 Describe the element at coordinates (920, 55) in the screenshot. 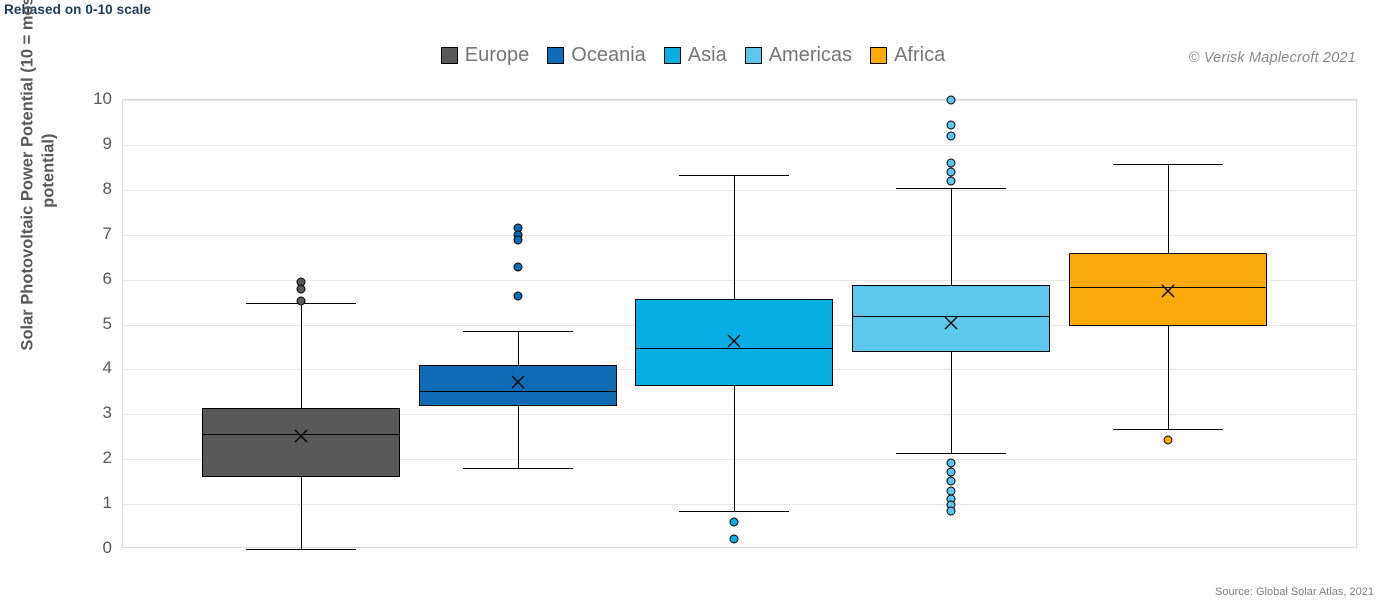

I see `legend-item-label: Africa` at that location.